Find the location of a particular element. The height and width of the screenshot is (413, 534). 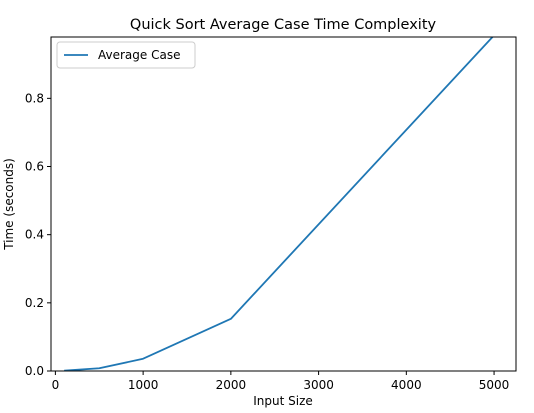

x-axis-ticks: 0 1000 2000 3000 4000 5000 is located at coordinates (281, 381).